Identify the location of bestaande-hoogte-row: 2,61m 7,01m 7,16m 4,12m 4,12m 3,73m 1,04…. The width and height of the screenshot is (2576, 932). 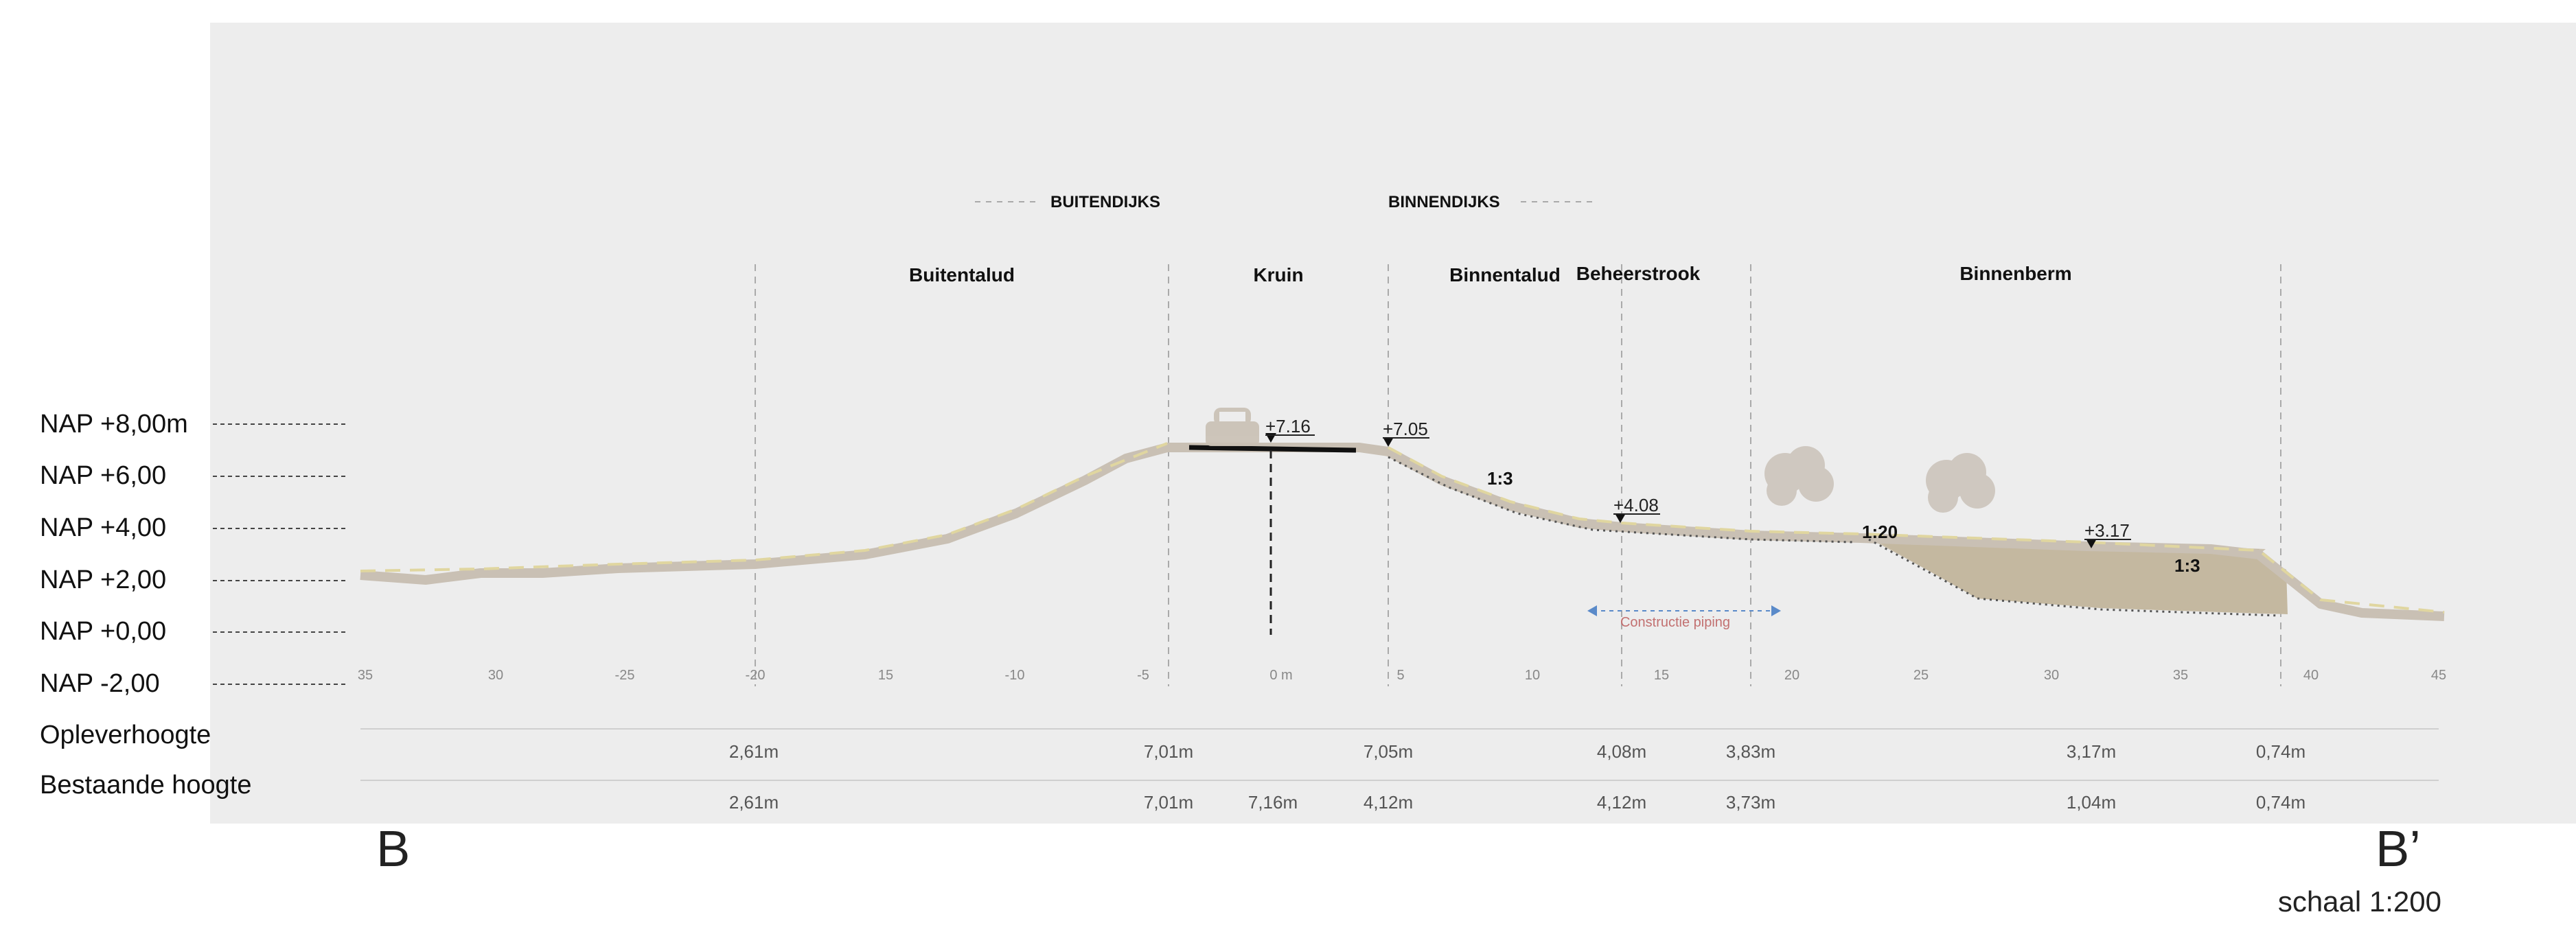
(1517, 803).